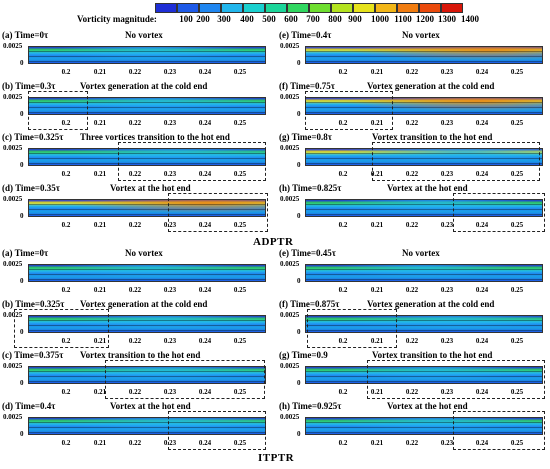  I want to click on colorbar-tick-label: 100, so click(186, 19).